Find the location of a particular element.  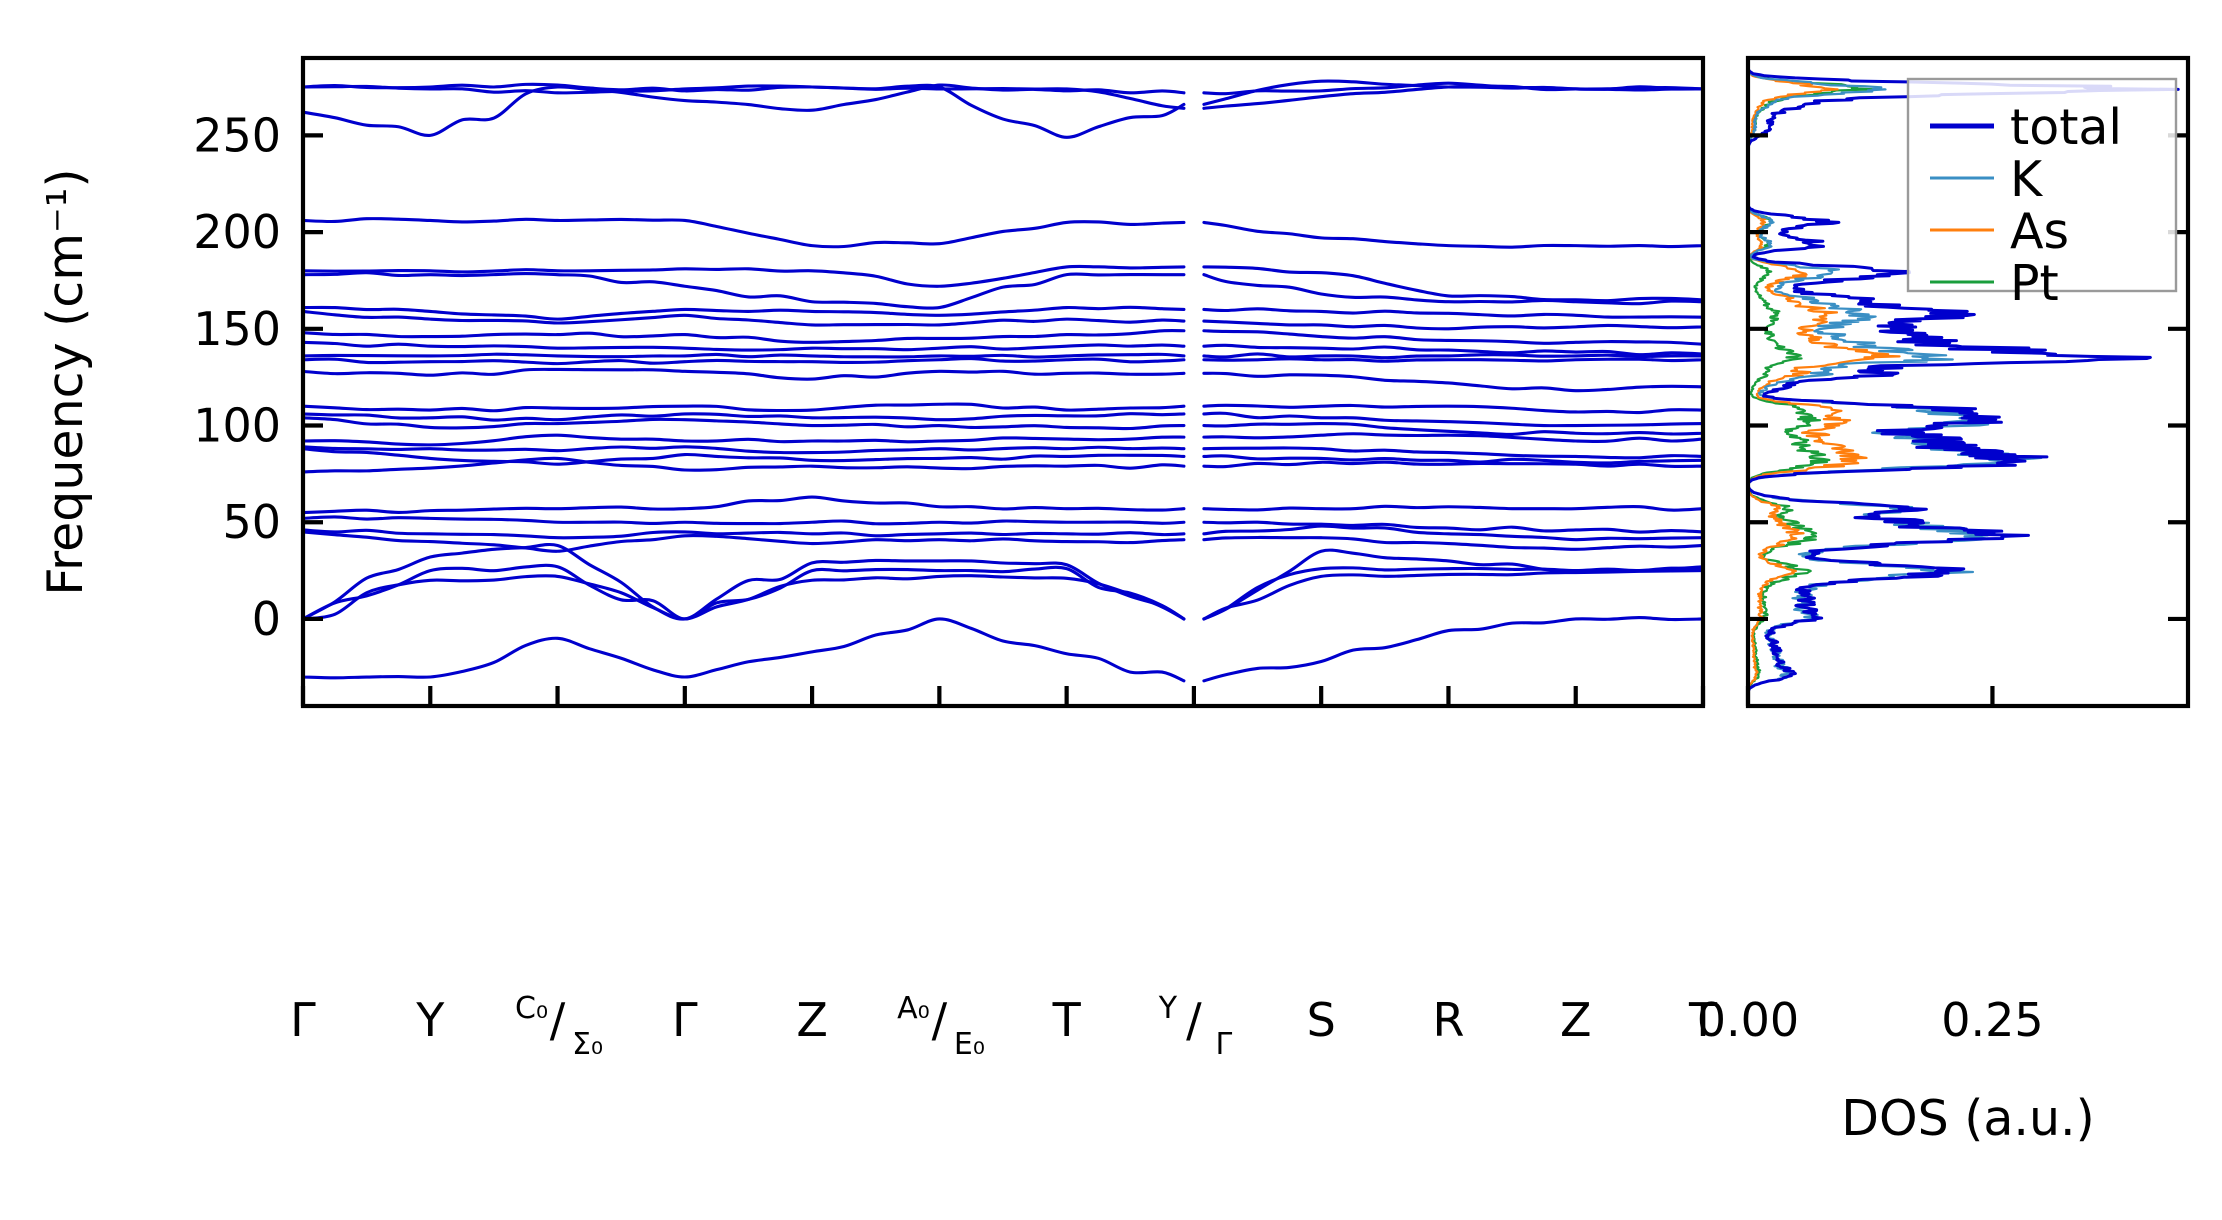

x-label-point: Y is located at coordinates (430, 1020).